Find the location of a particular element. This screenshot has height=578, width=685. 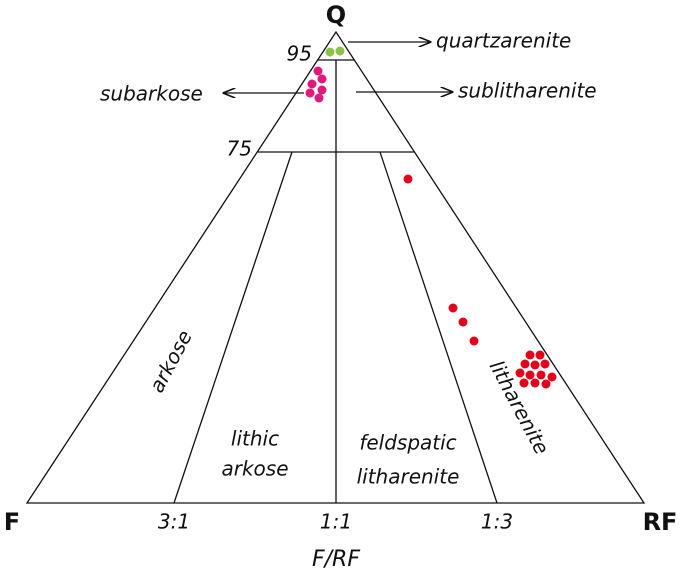

ratio-label: 3:1 is located at coordinates (174, 522).